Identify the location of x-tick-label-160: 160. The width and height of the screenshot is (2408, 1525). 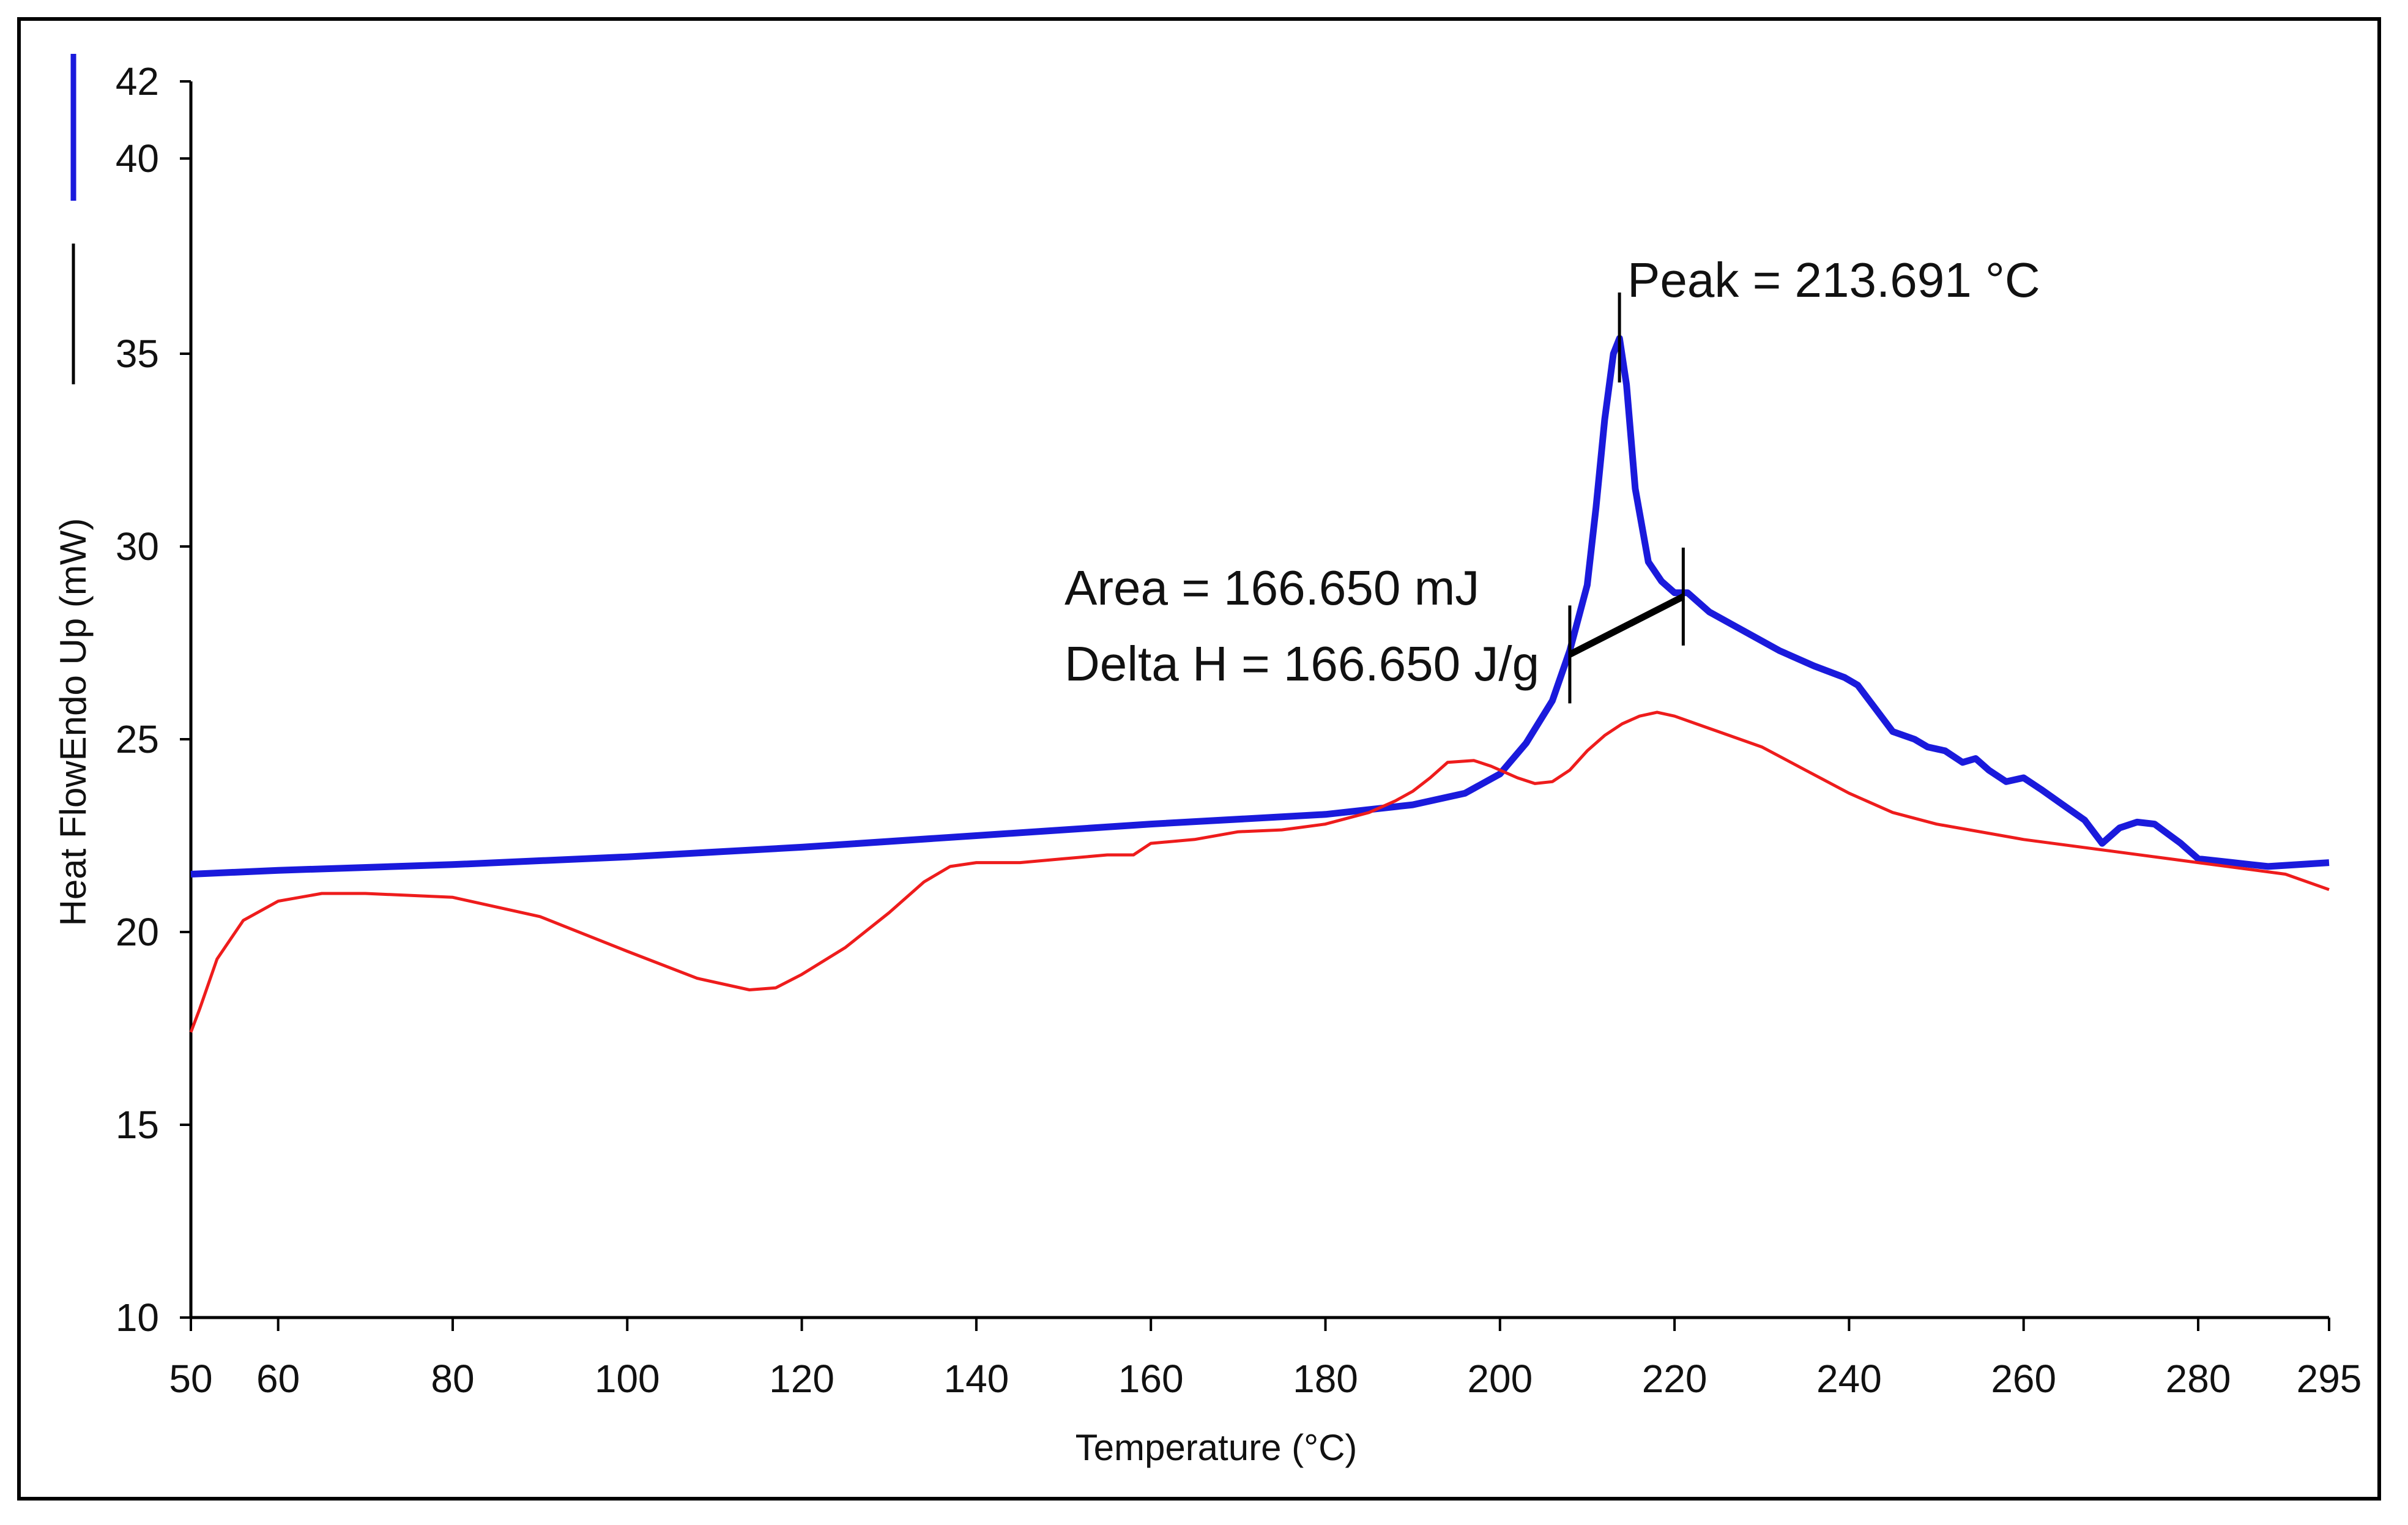
(1151, 1379).